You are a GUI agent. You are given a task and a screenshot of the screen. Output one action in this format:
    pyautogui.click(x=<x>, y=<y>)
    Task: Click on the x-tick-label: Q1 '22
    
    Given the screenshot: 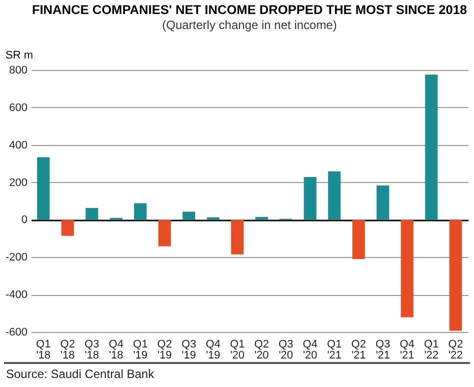 What is the action you would take?
    pyautogui.click(x=431, y=350)
    